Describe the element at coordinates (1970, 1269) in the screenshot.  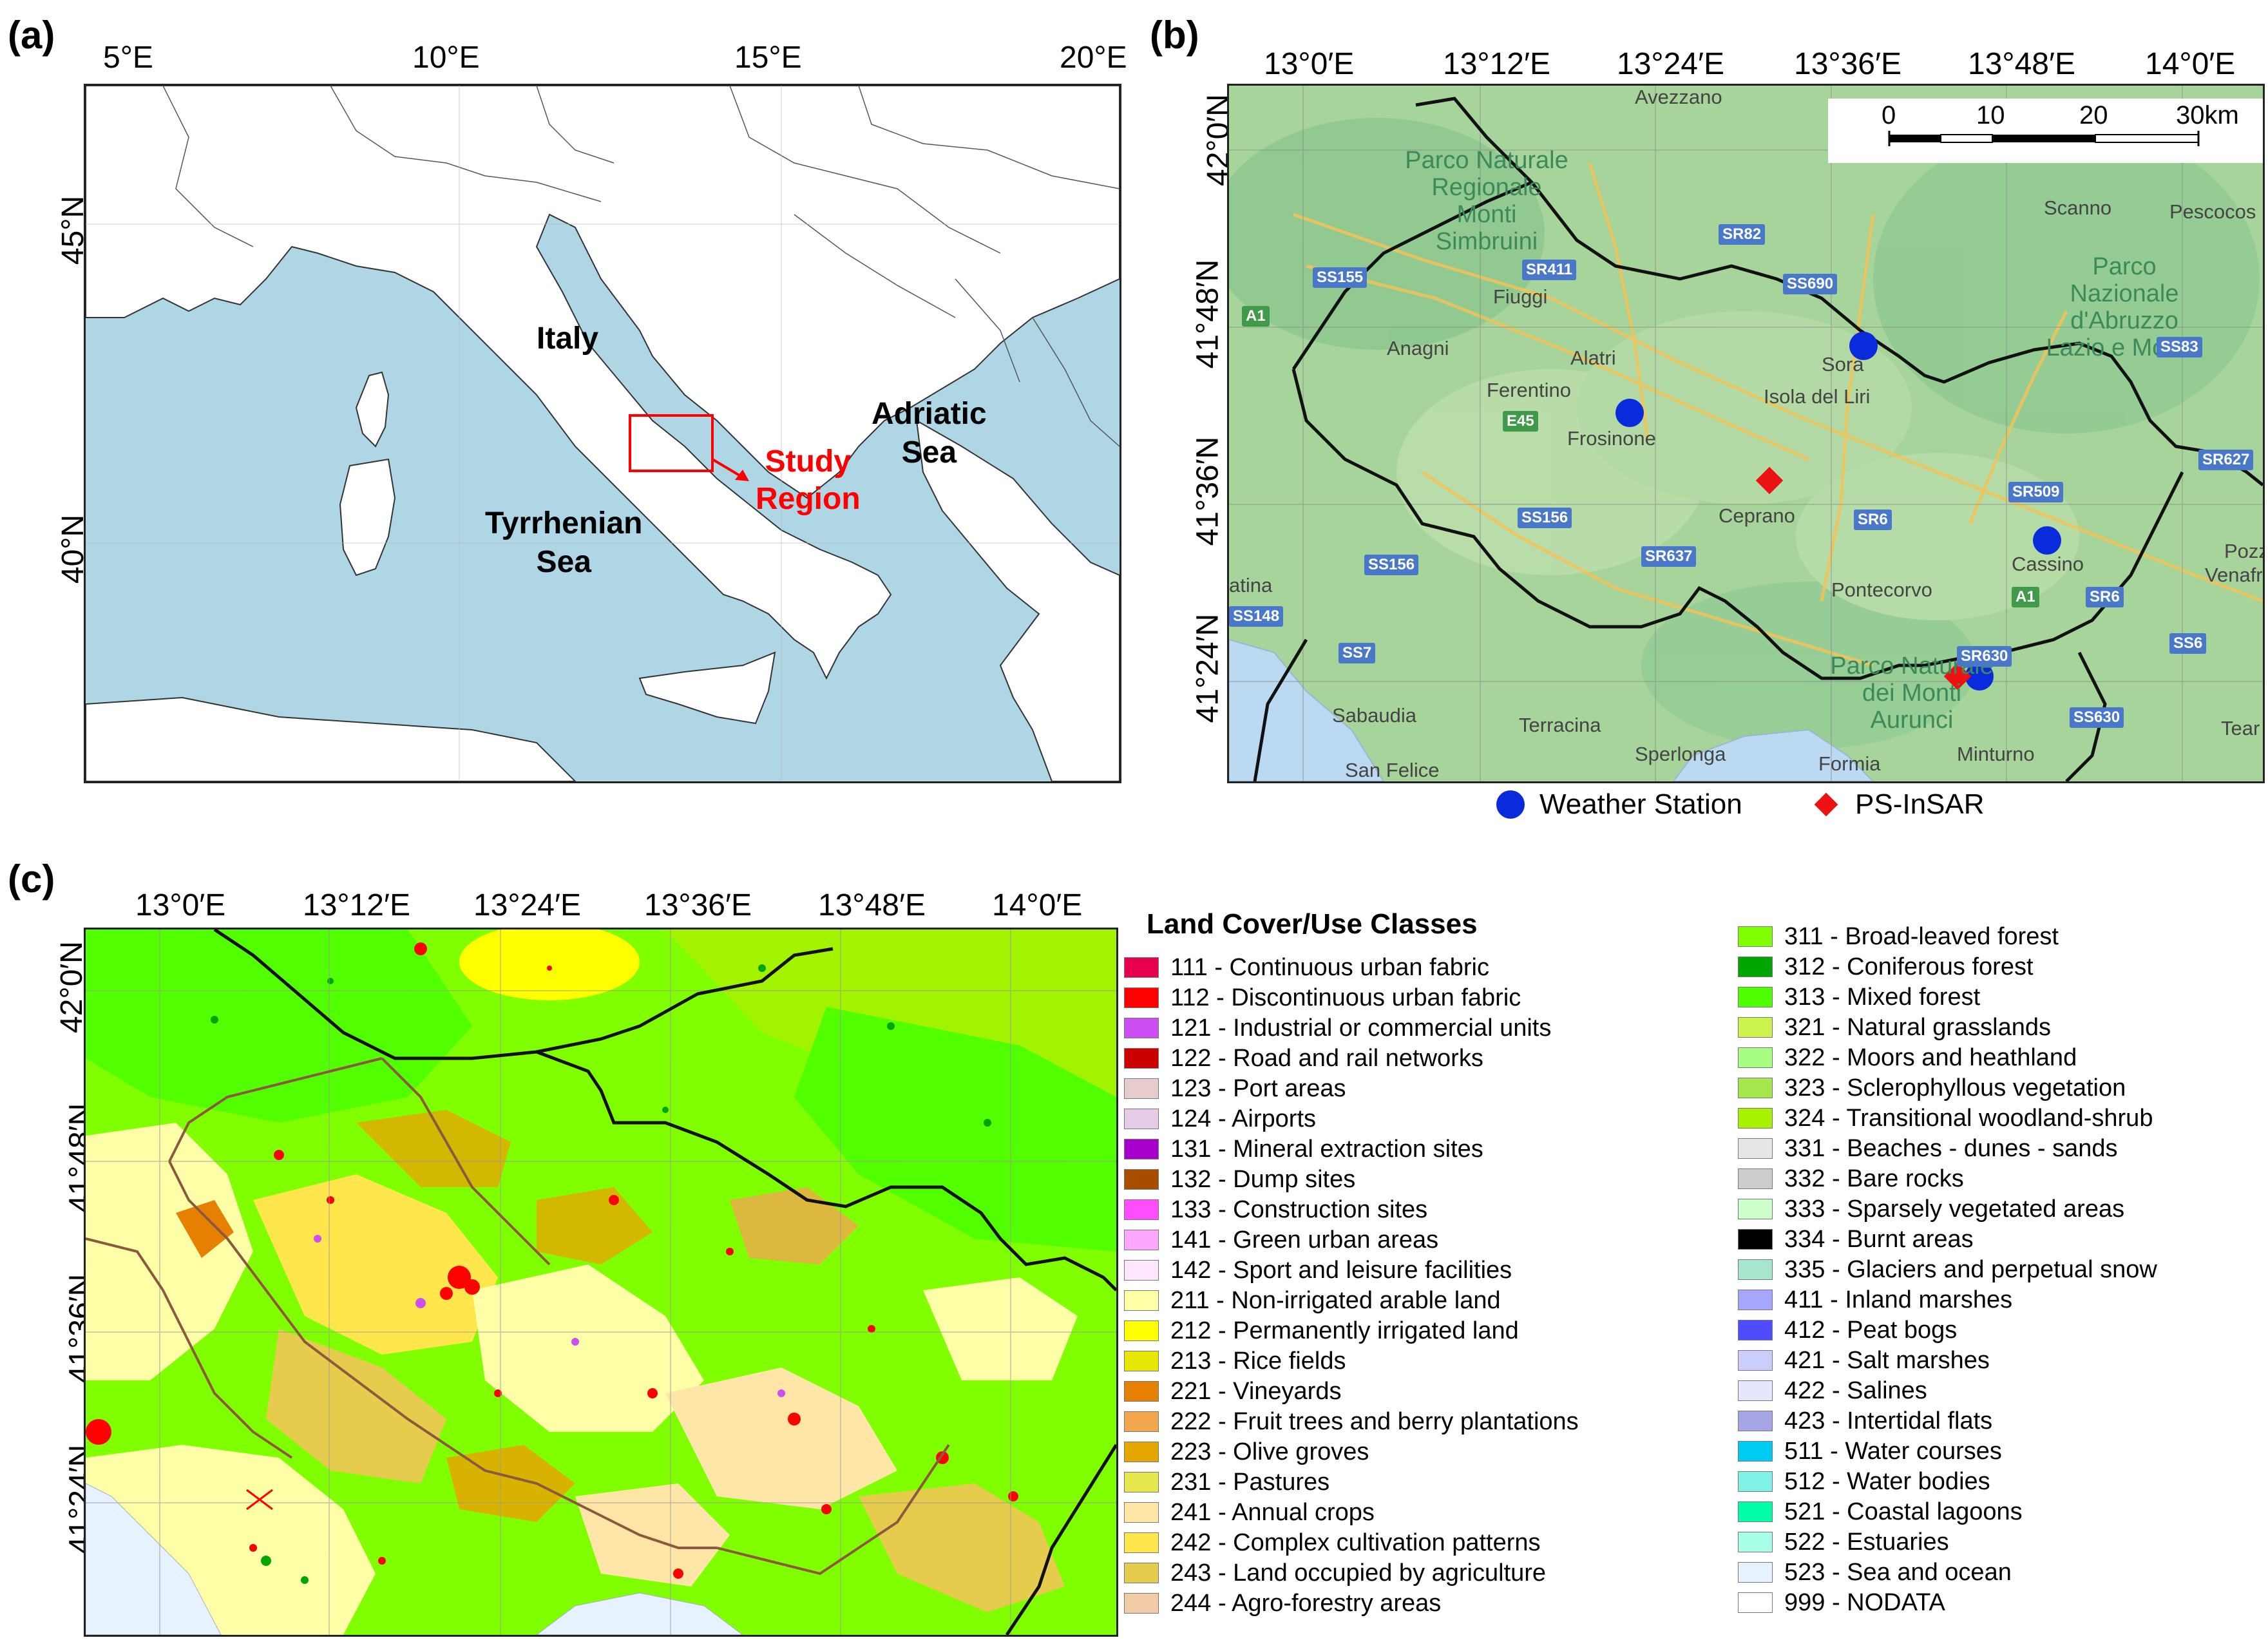
I see `legend-label: 335 - Glaciers and perpetual snow` at that location.